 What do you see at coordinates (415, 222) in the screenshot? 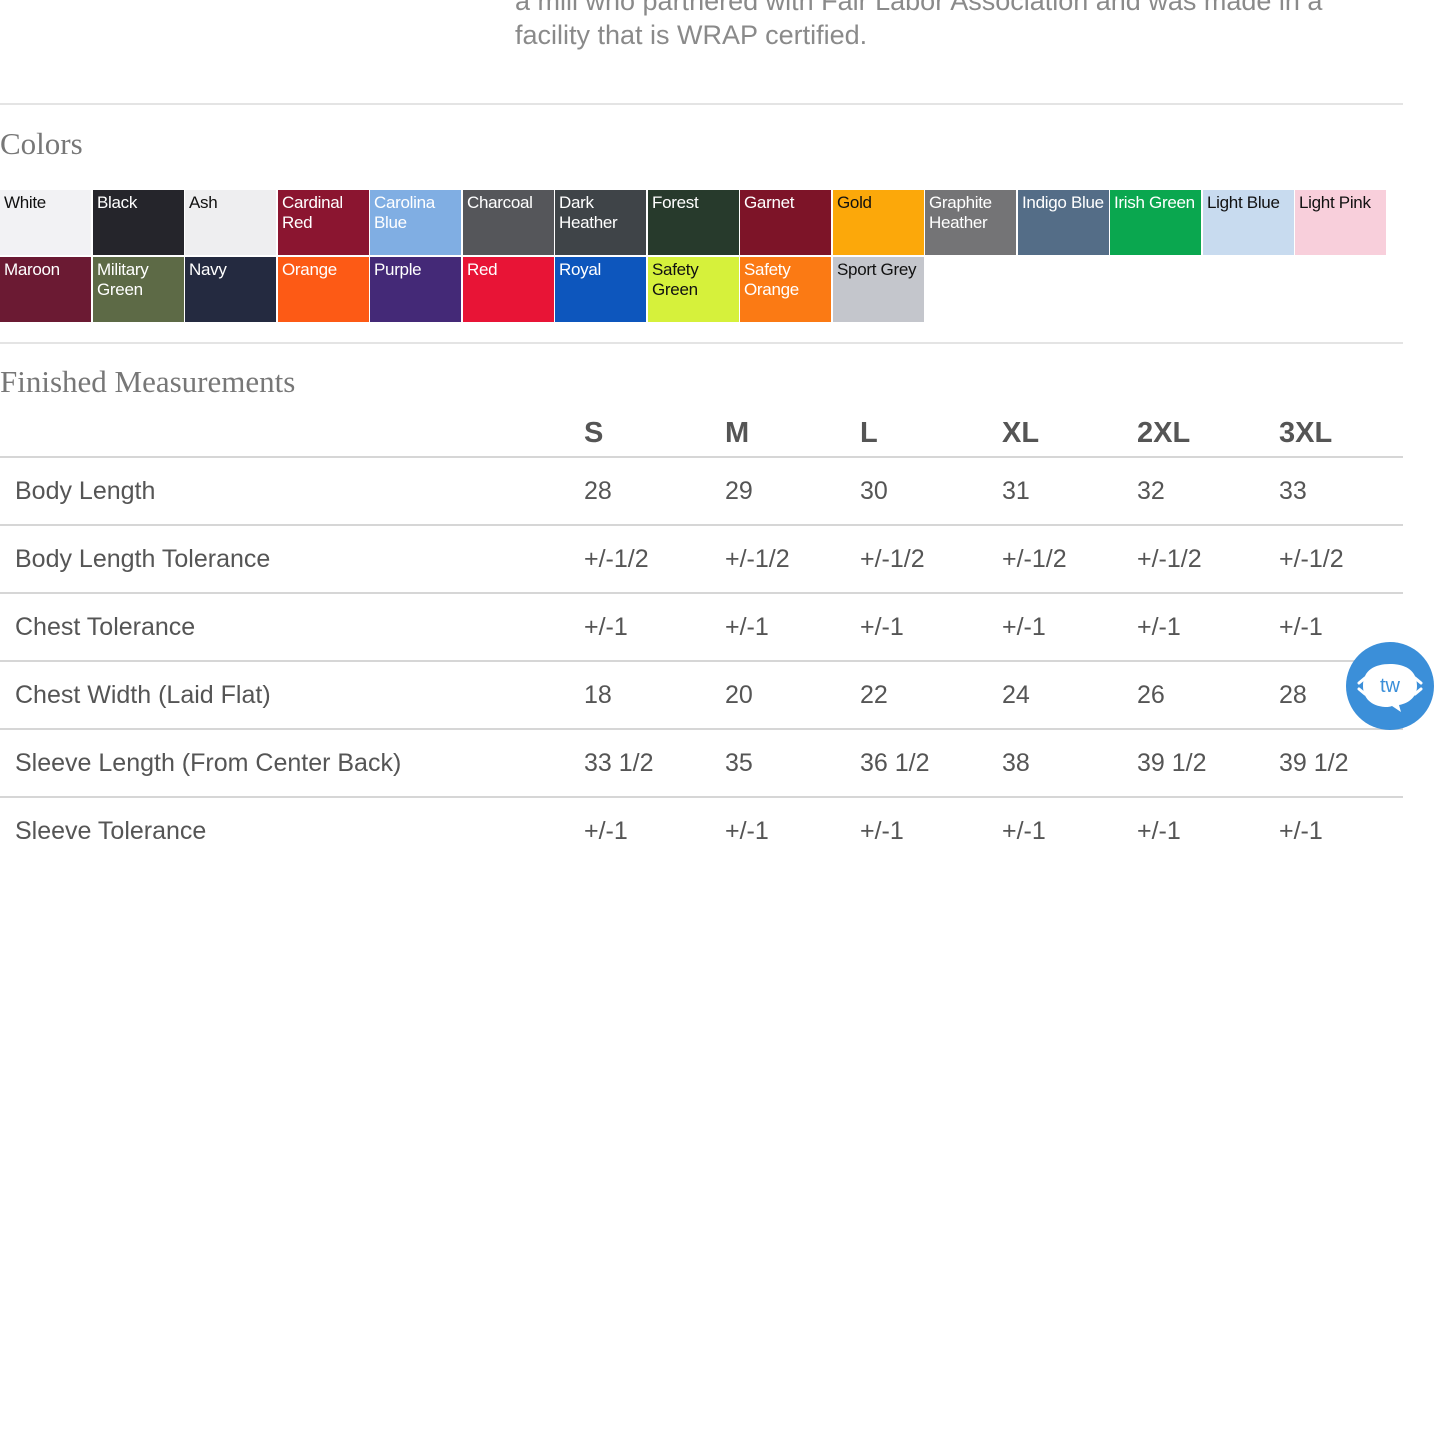
I see `color-swatch-carolina-blue: Carolina Blue` at bounding box center [415, 222].